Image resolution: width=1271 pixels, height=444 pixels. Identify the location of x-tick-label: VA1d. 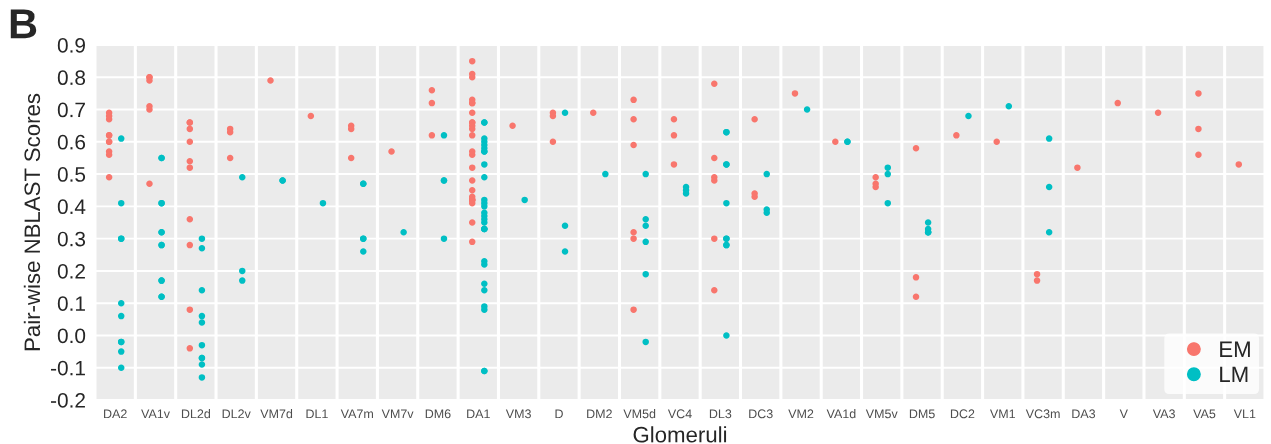
(841, 414).